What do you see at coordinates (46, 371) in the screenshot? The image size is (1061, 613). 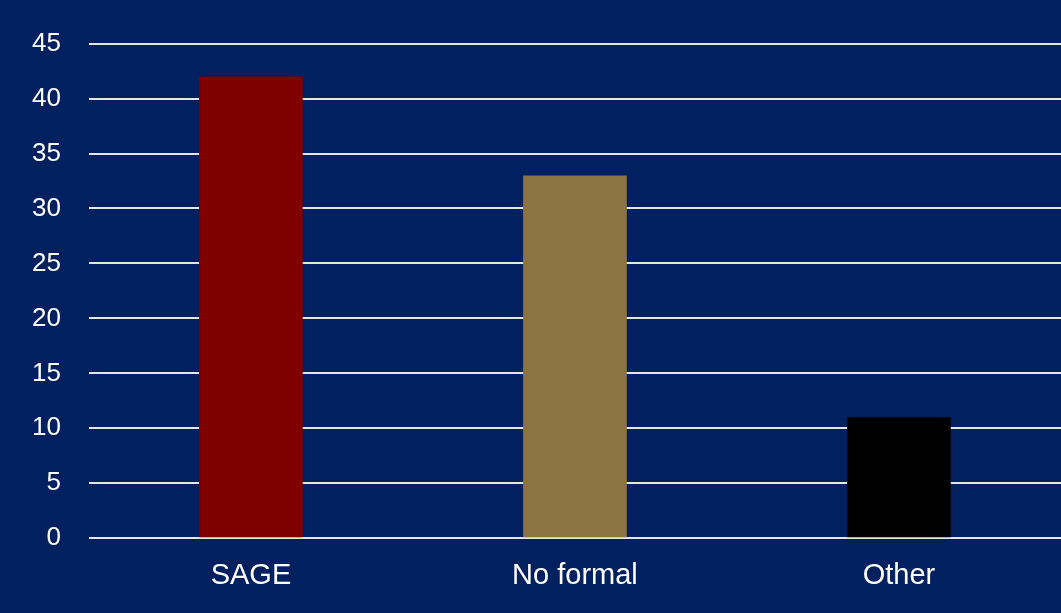 I see `y-tick-label: 15` at bounding box center [46, 371].